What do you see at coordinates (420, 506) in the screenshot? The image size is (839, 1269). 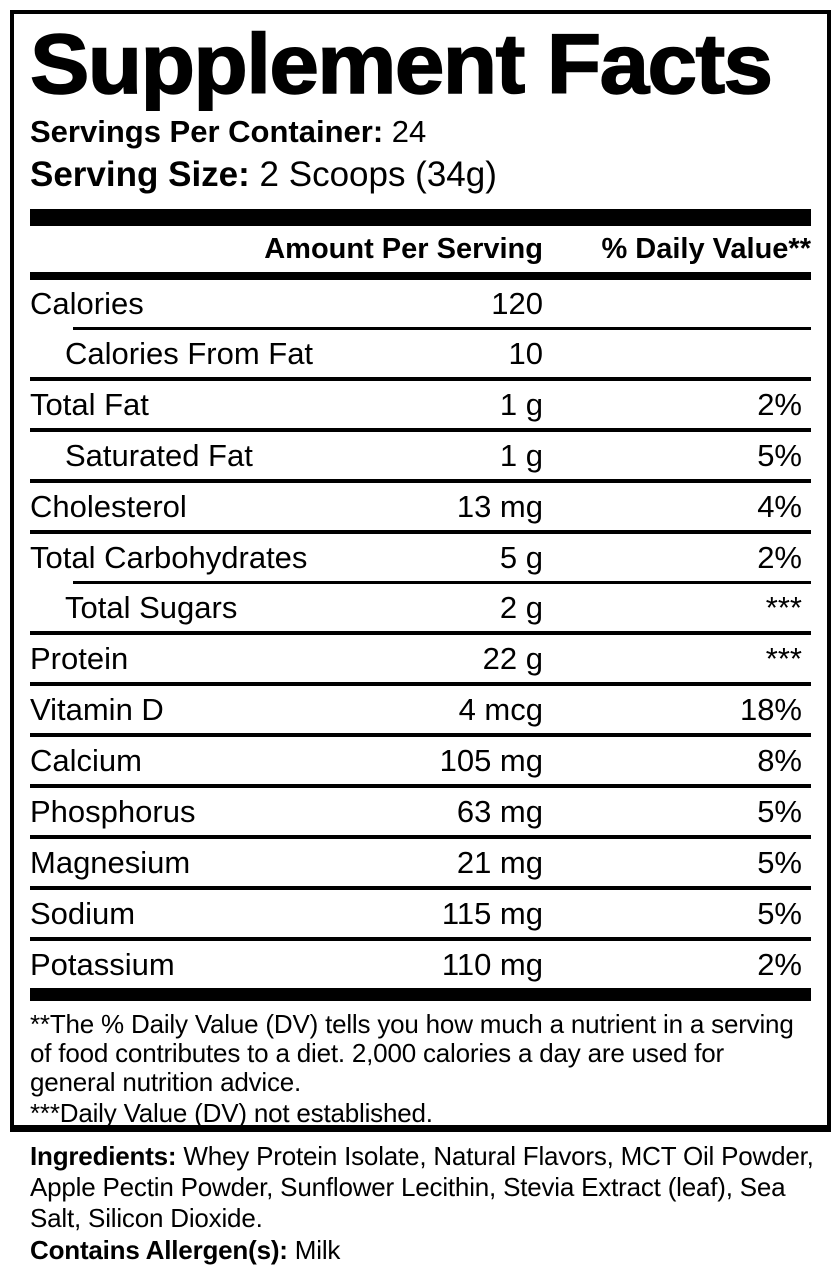 I see `nutrient-row: Cholesterol 13 mg 4%` at bounding box center [420, 506].